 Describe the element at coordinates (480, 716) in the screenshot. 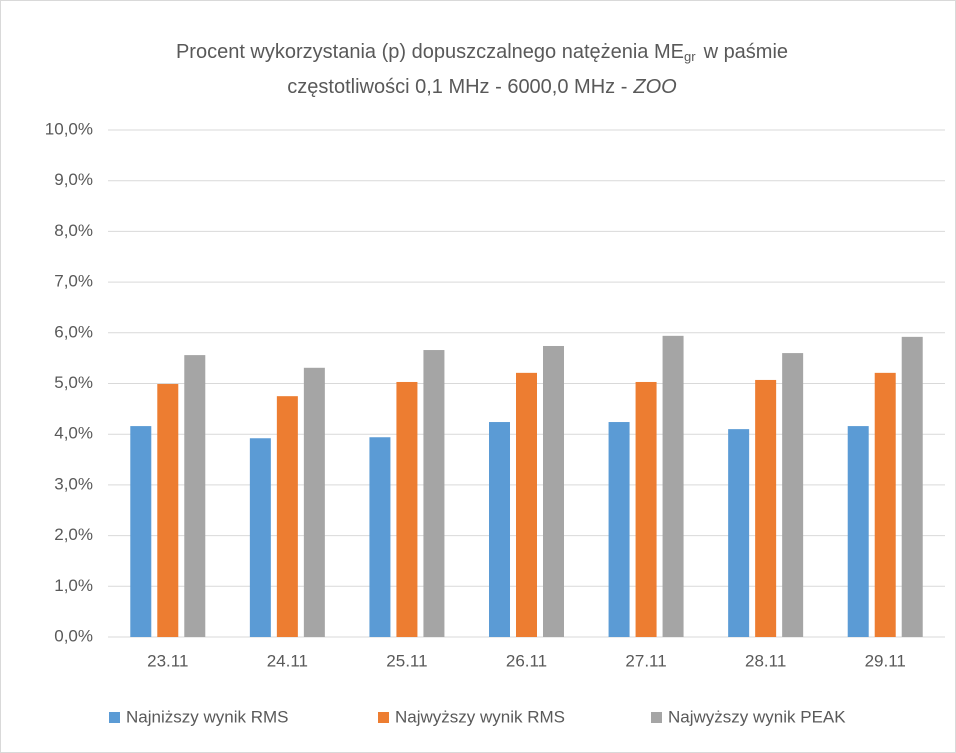

I see `legend-label: Najwyższy wynik RMS` at that location.